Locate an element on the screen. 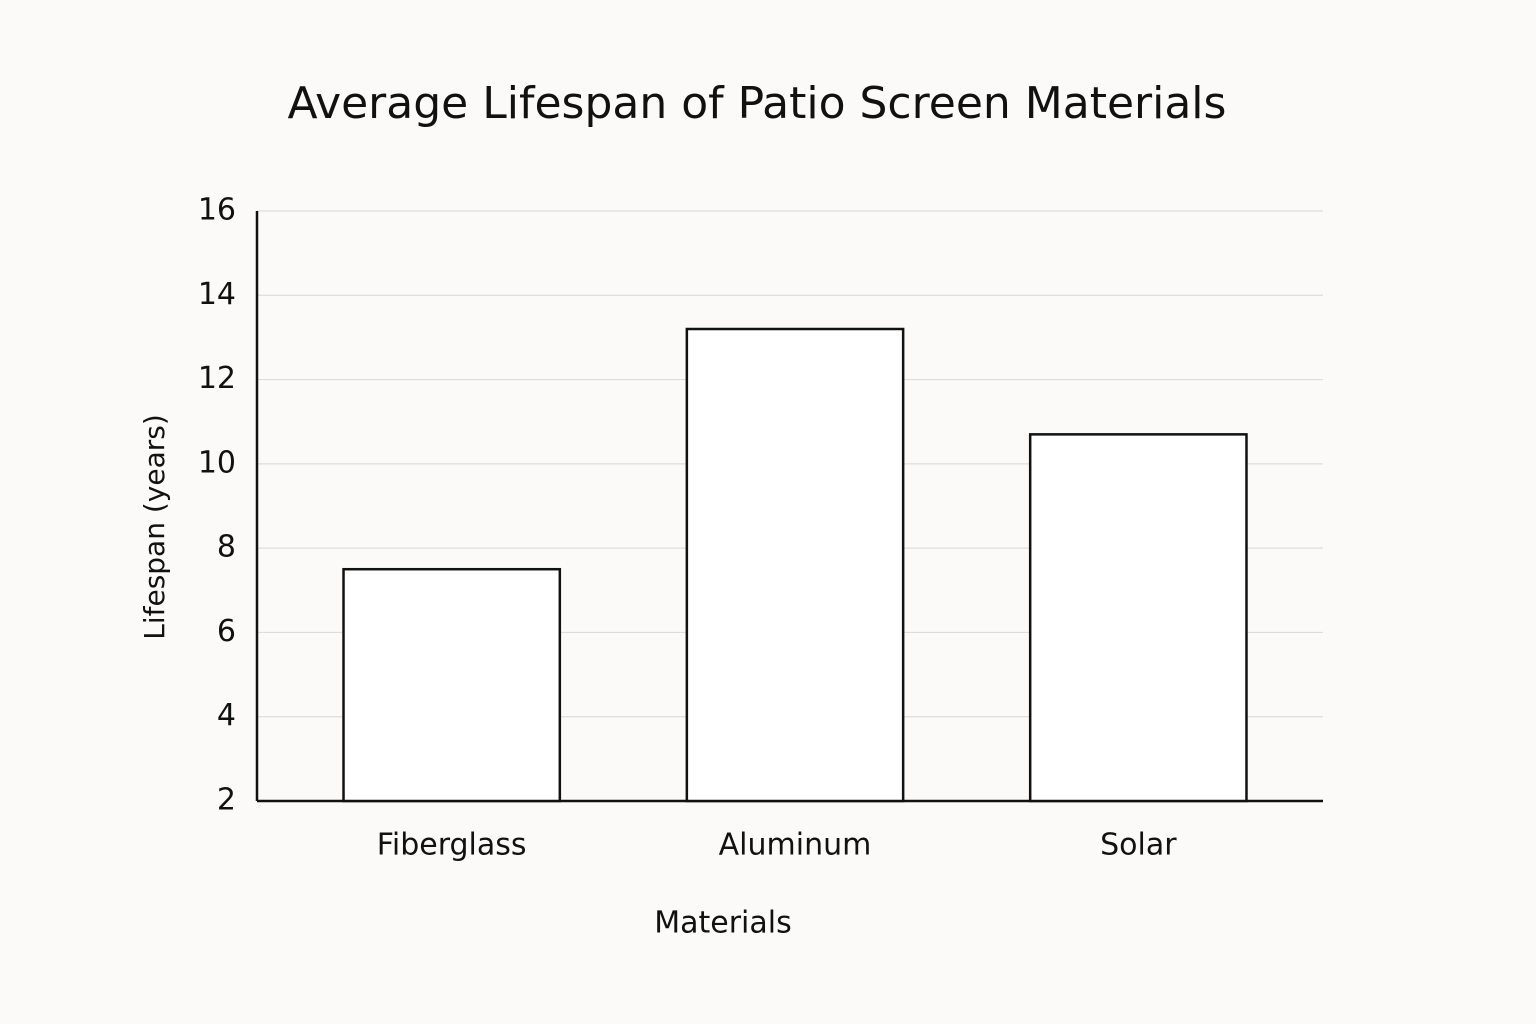  x-tick-label: Aluminum is located at coordinates (795, 845).